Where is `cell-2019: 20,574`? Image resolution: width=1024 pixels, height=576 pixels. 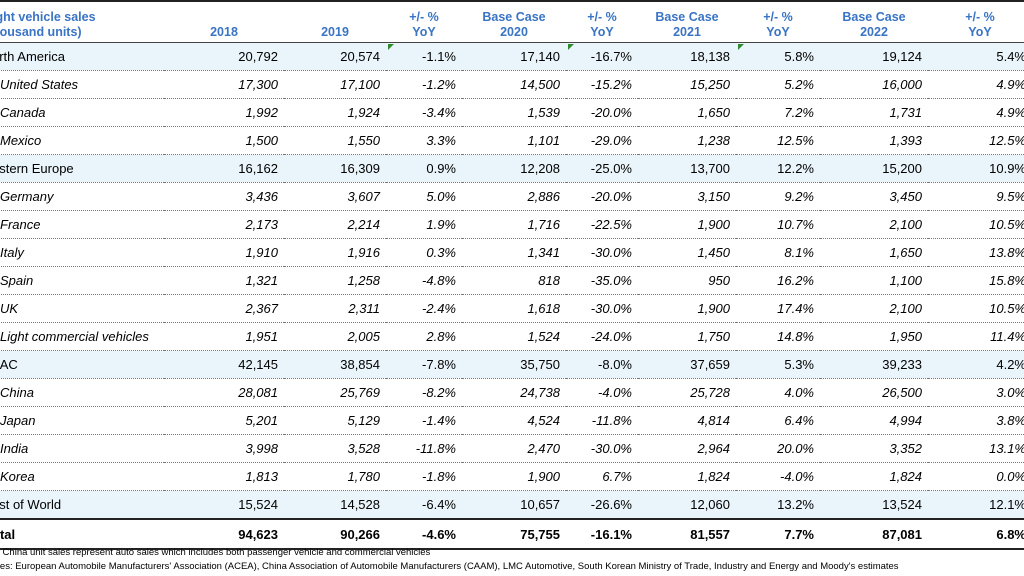 cell-2019: 20,574 is located at coordinates (335, 56).